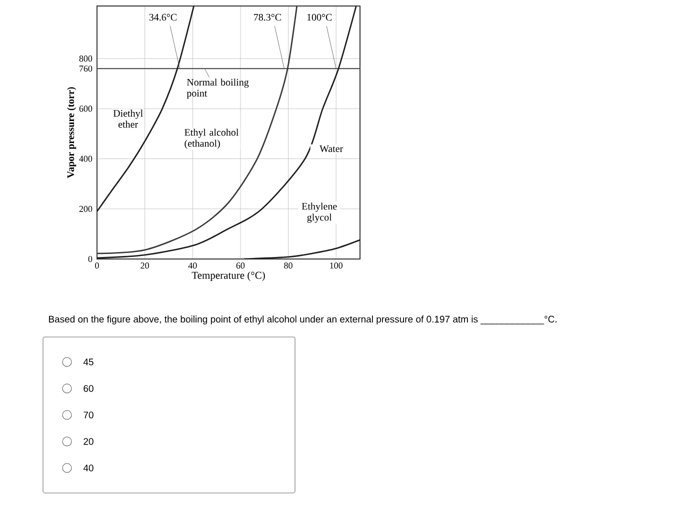 The height and width of the screenshot is (510, 700). Describe the element at coordinates (217, 88) in the screenshot. I see `legend-label: Normal boiling point` at that location.